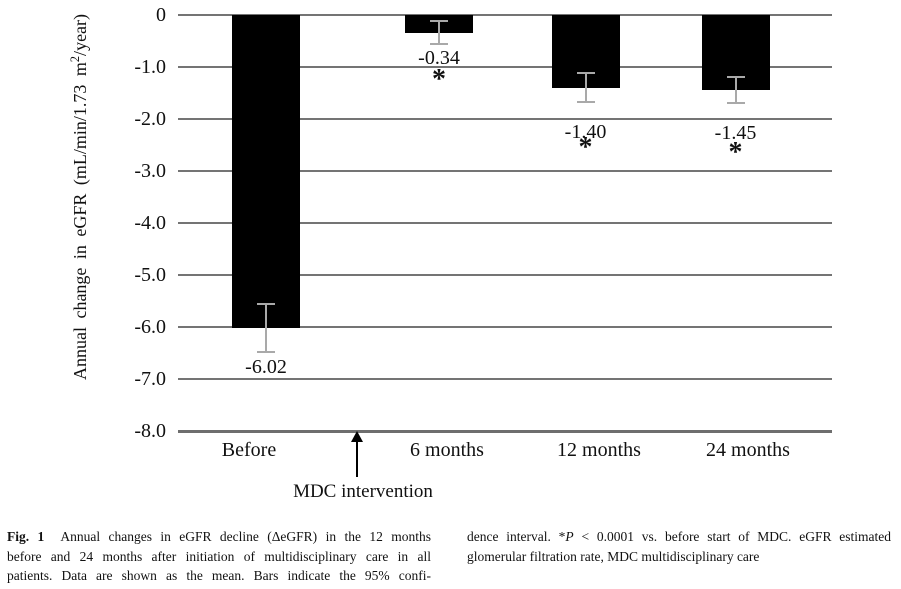 This screenshot has height=589, width=901. I want to click on y-tick-label: 0, so click(161, 15).